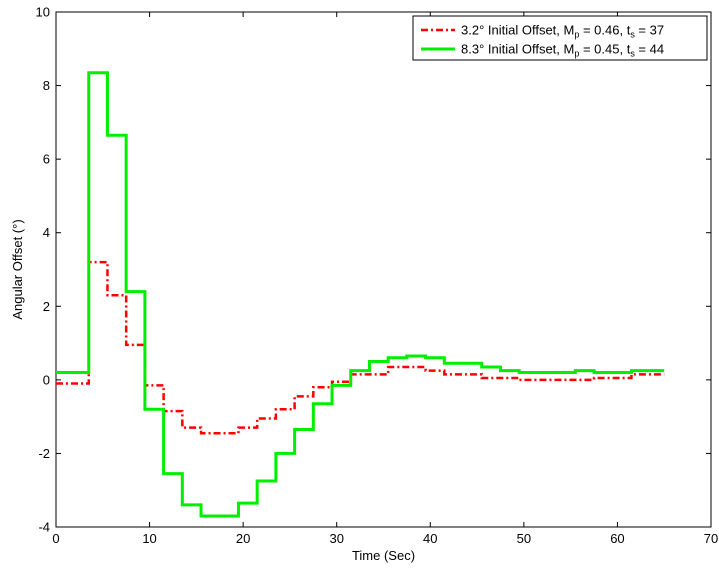  I want to click on x-tick-label: 30, so click(336, 538).